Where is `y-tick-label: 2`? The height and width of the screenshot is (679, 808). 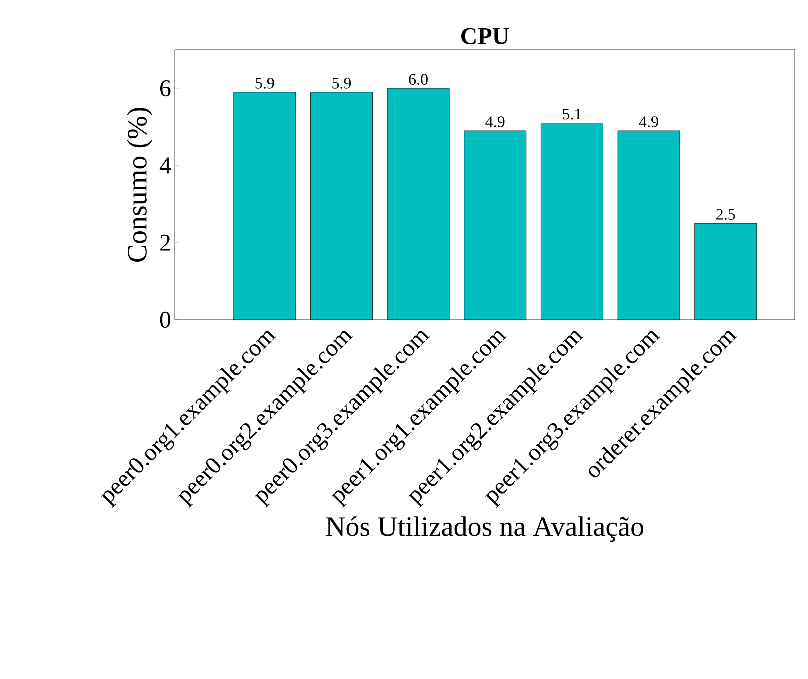
y-tick-label: 2 is located at coordinates (165, 242).